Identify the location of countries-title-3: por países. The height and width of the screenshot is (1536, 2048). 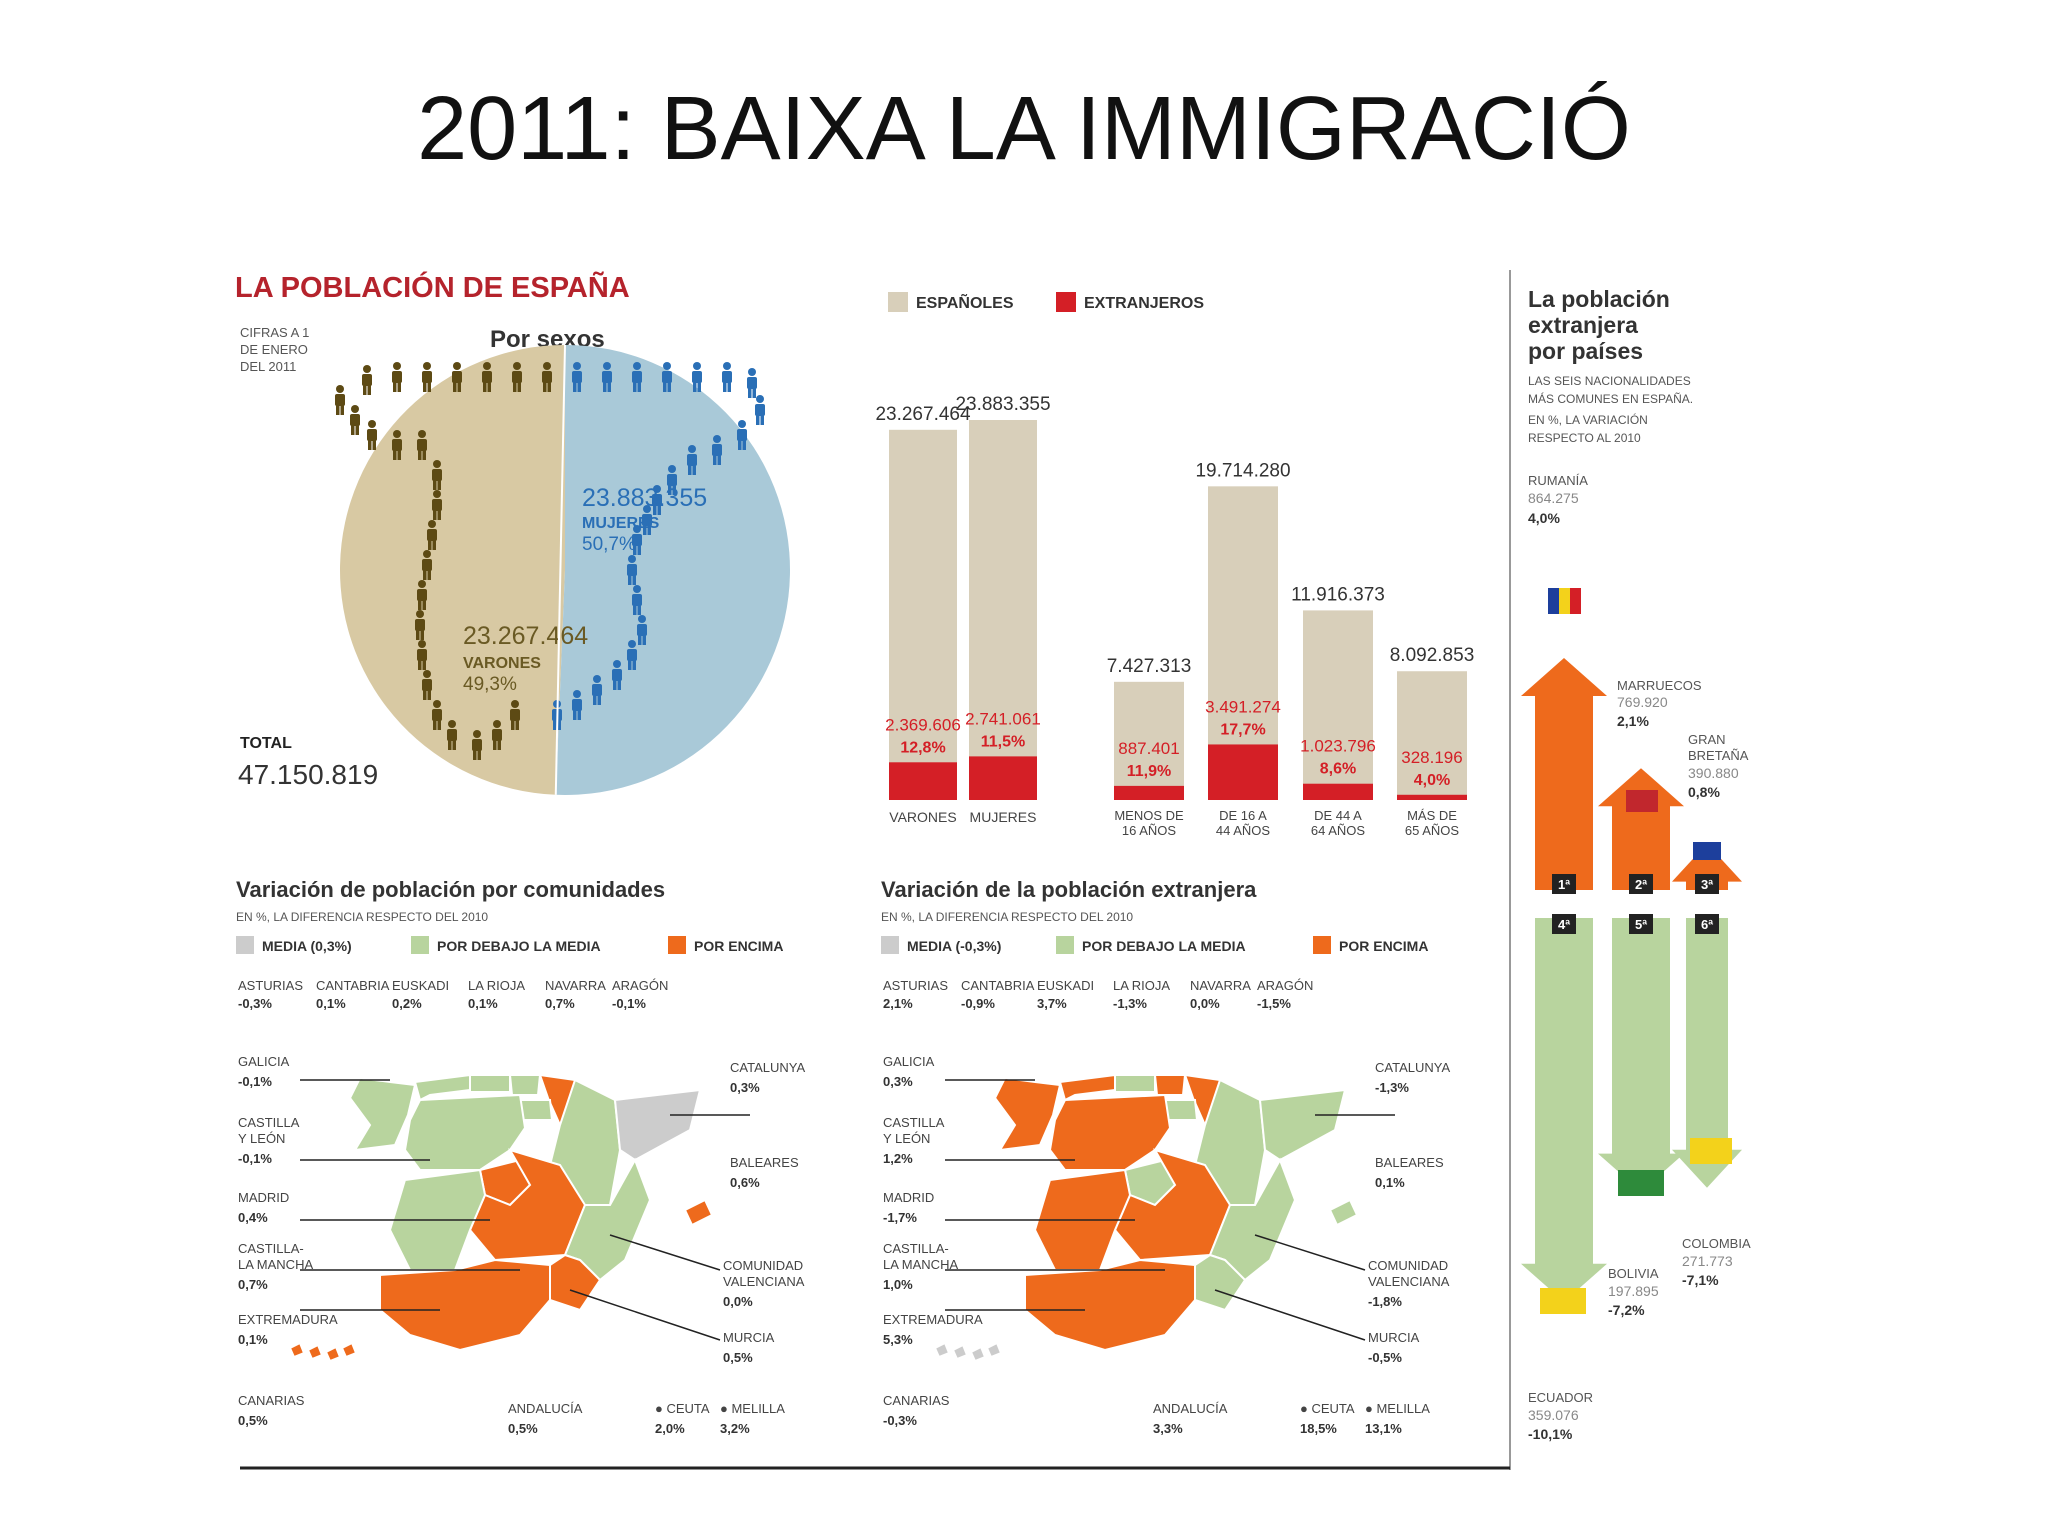
(1585, 351).